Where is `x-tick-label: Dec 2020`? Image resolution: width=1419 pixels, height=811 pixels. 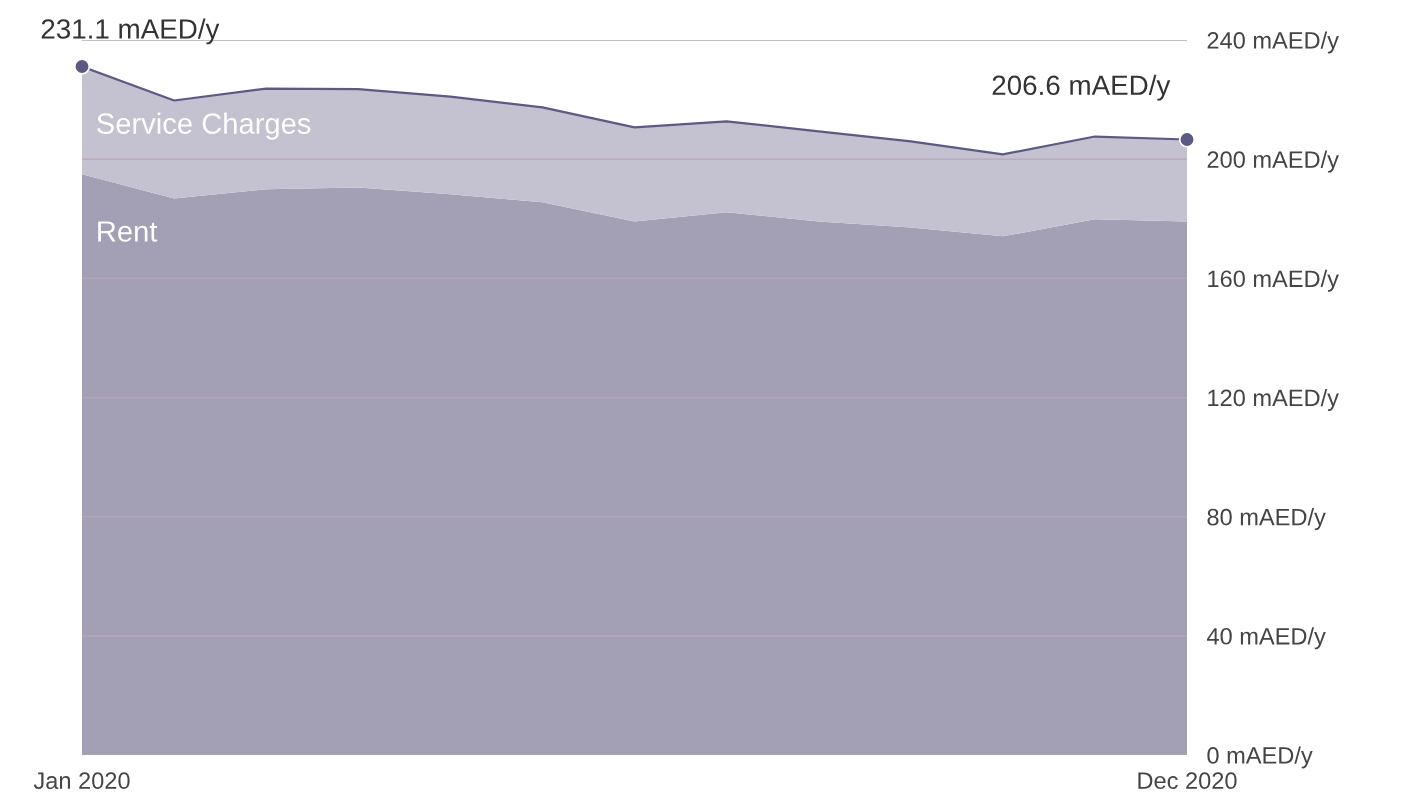 x-tick-label: Dec 2020 is located at coordinates (1187, 781).